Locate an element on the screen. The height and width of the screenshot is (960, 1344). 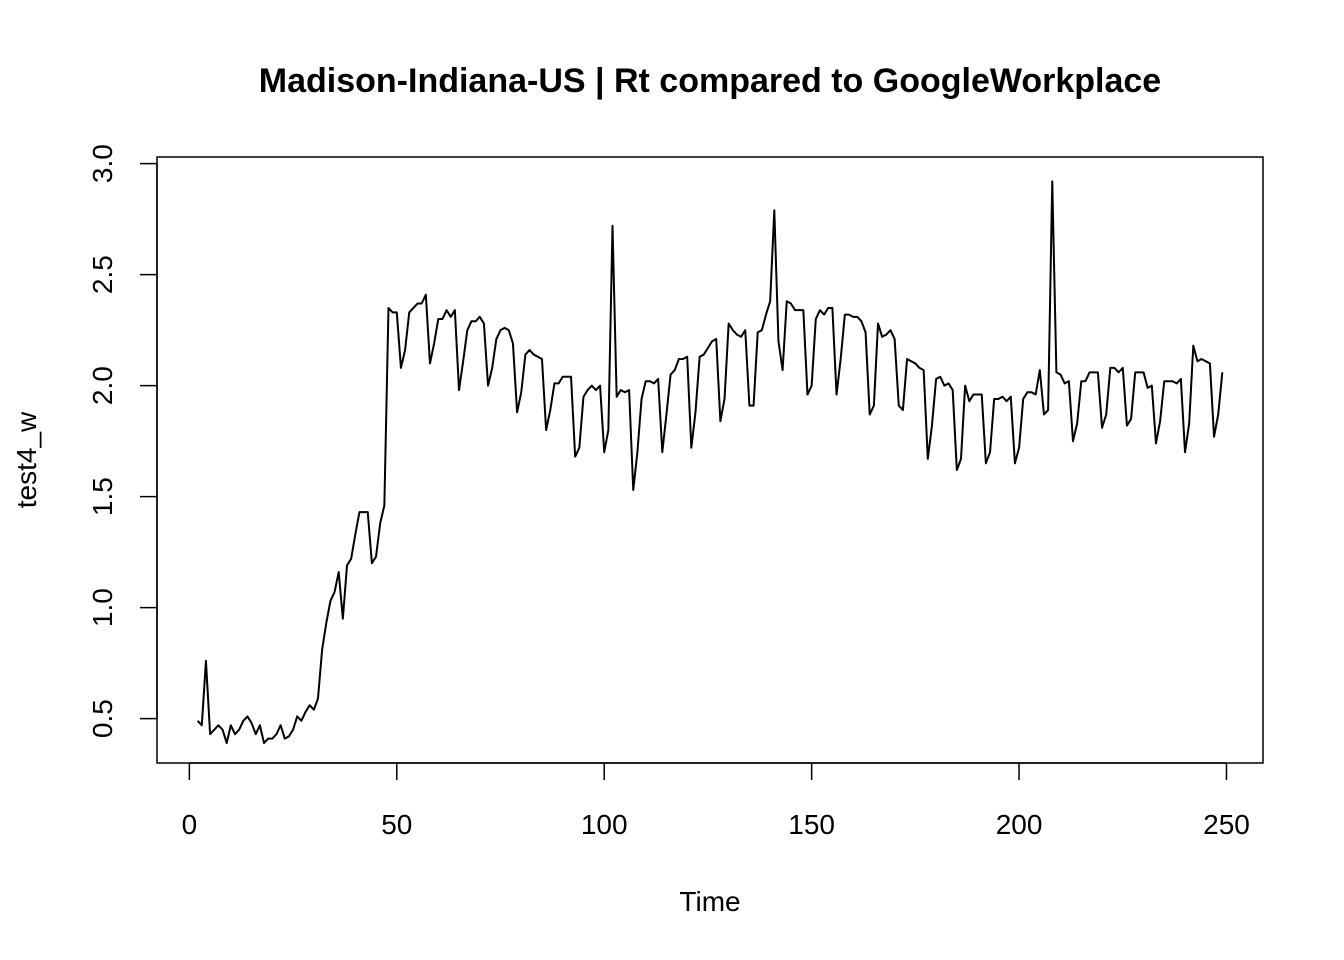
y-tick-label: 3.0 is located at coordinates (102, 163).